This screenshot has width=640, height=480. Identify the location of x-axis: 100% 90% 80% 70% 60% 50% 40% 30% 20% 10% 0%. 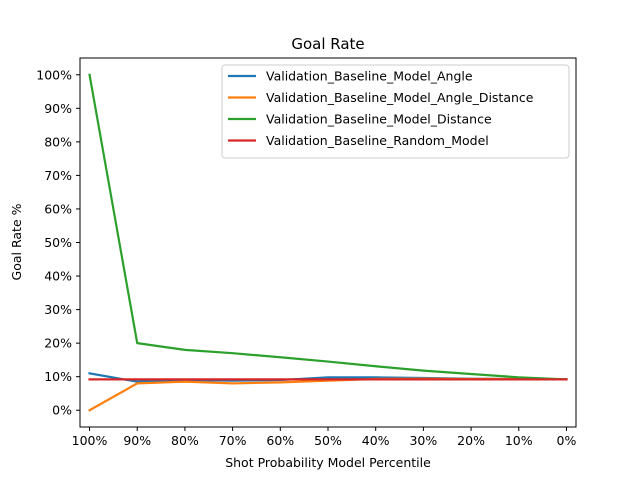
(324, 437).